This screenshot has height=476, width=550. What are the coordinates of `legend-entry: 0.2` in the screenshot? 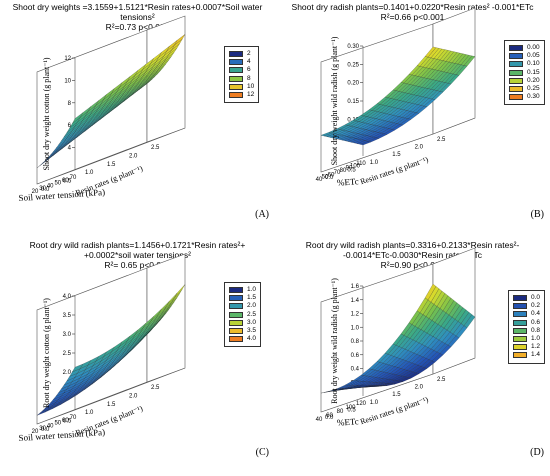 It's located at (526, 306).